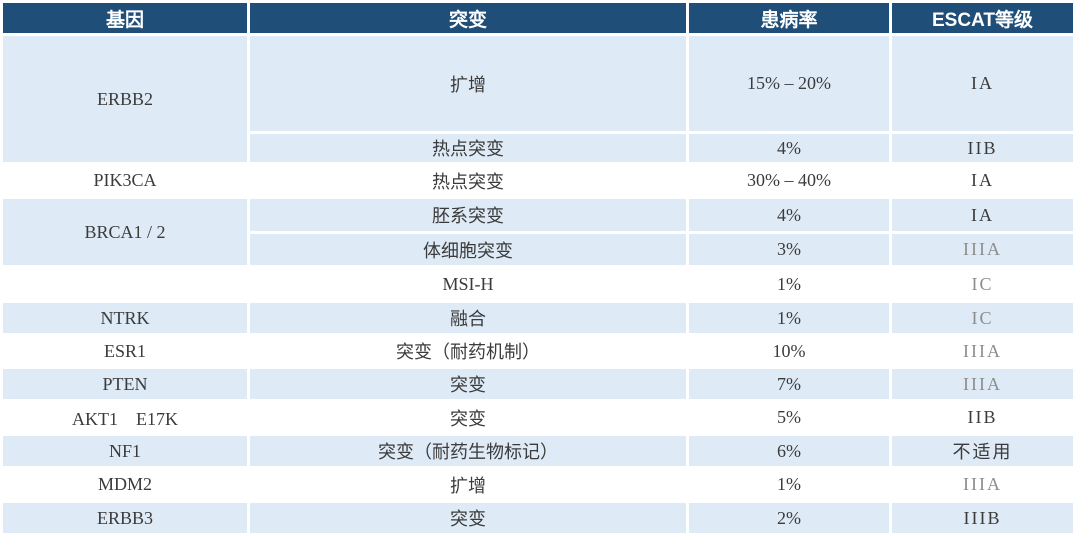 This screenshot has width=1080, height=536. I want to click on prevalence-cell: 7%, so click(789, 384).